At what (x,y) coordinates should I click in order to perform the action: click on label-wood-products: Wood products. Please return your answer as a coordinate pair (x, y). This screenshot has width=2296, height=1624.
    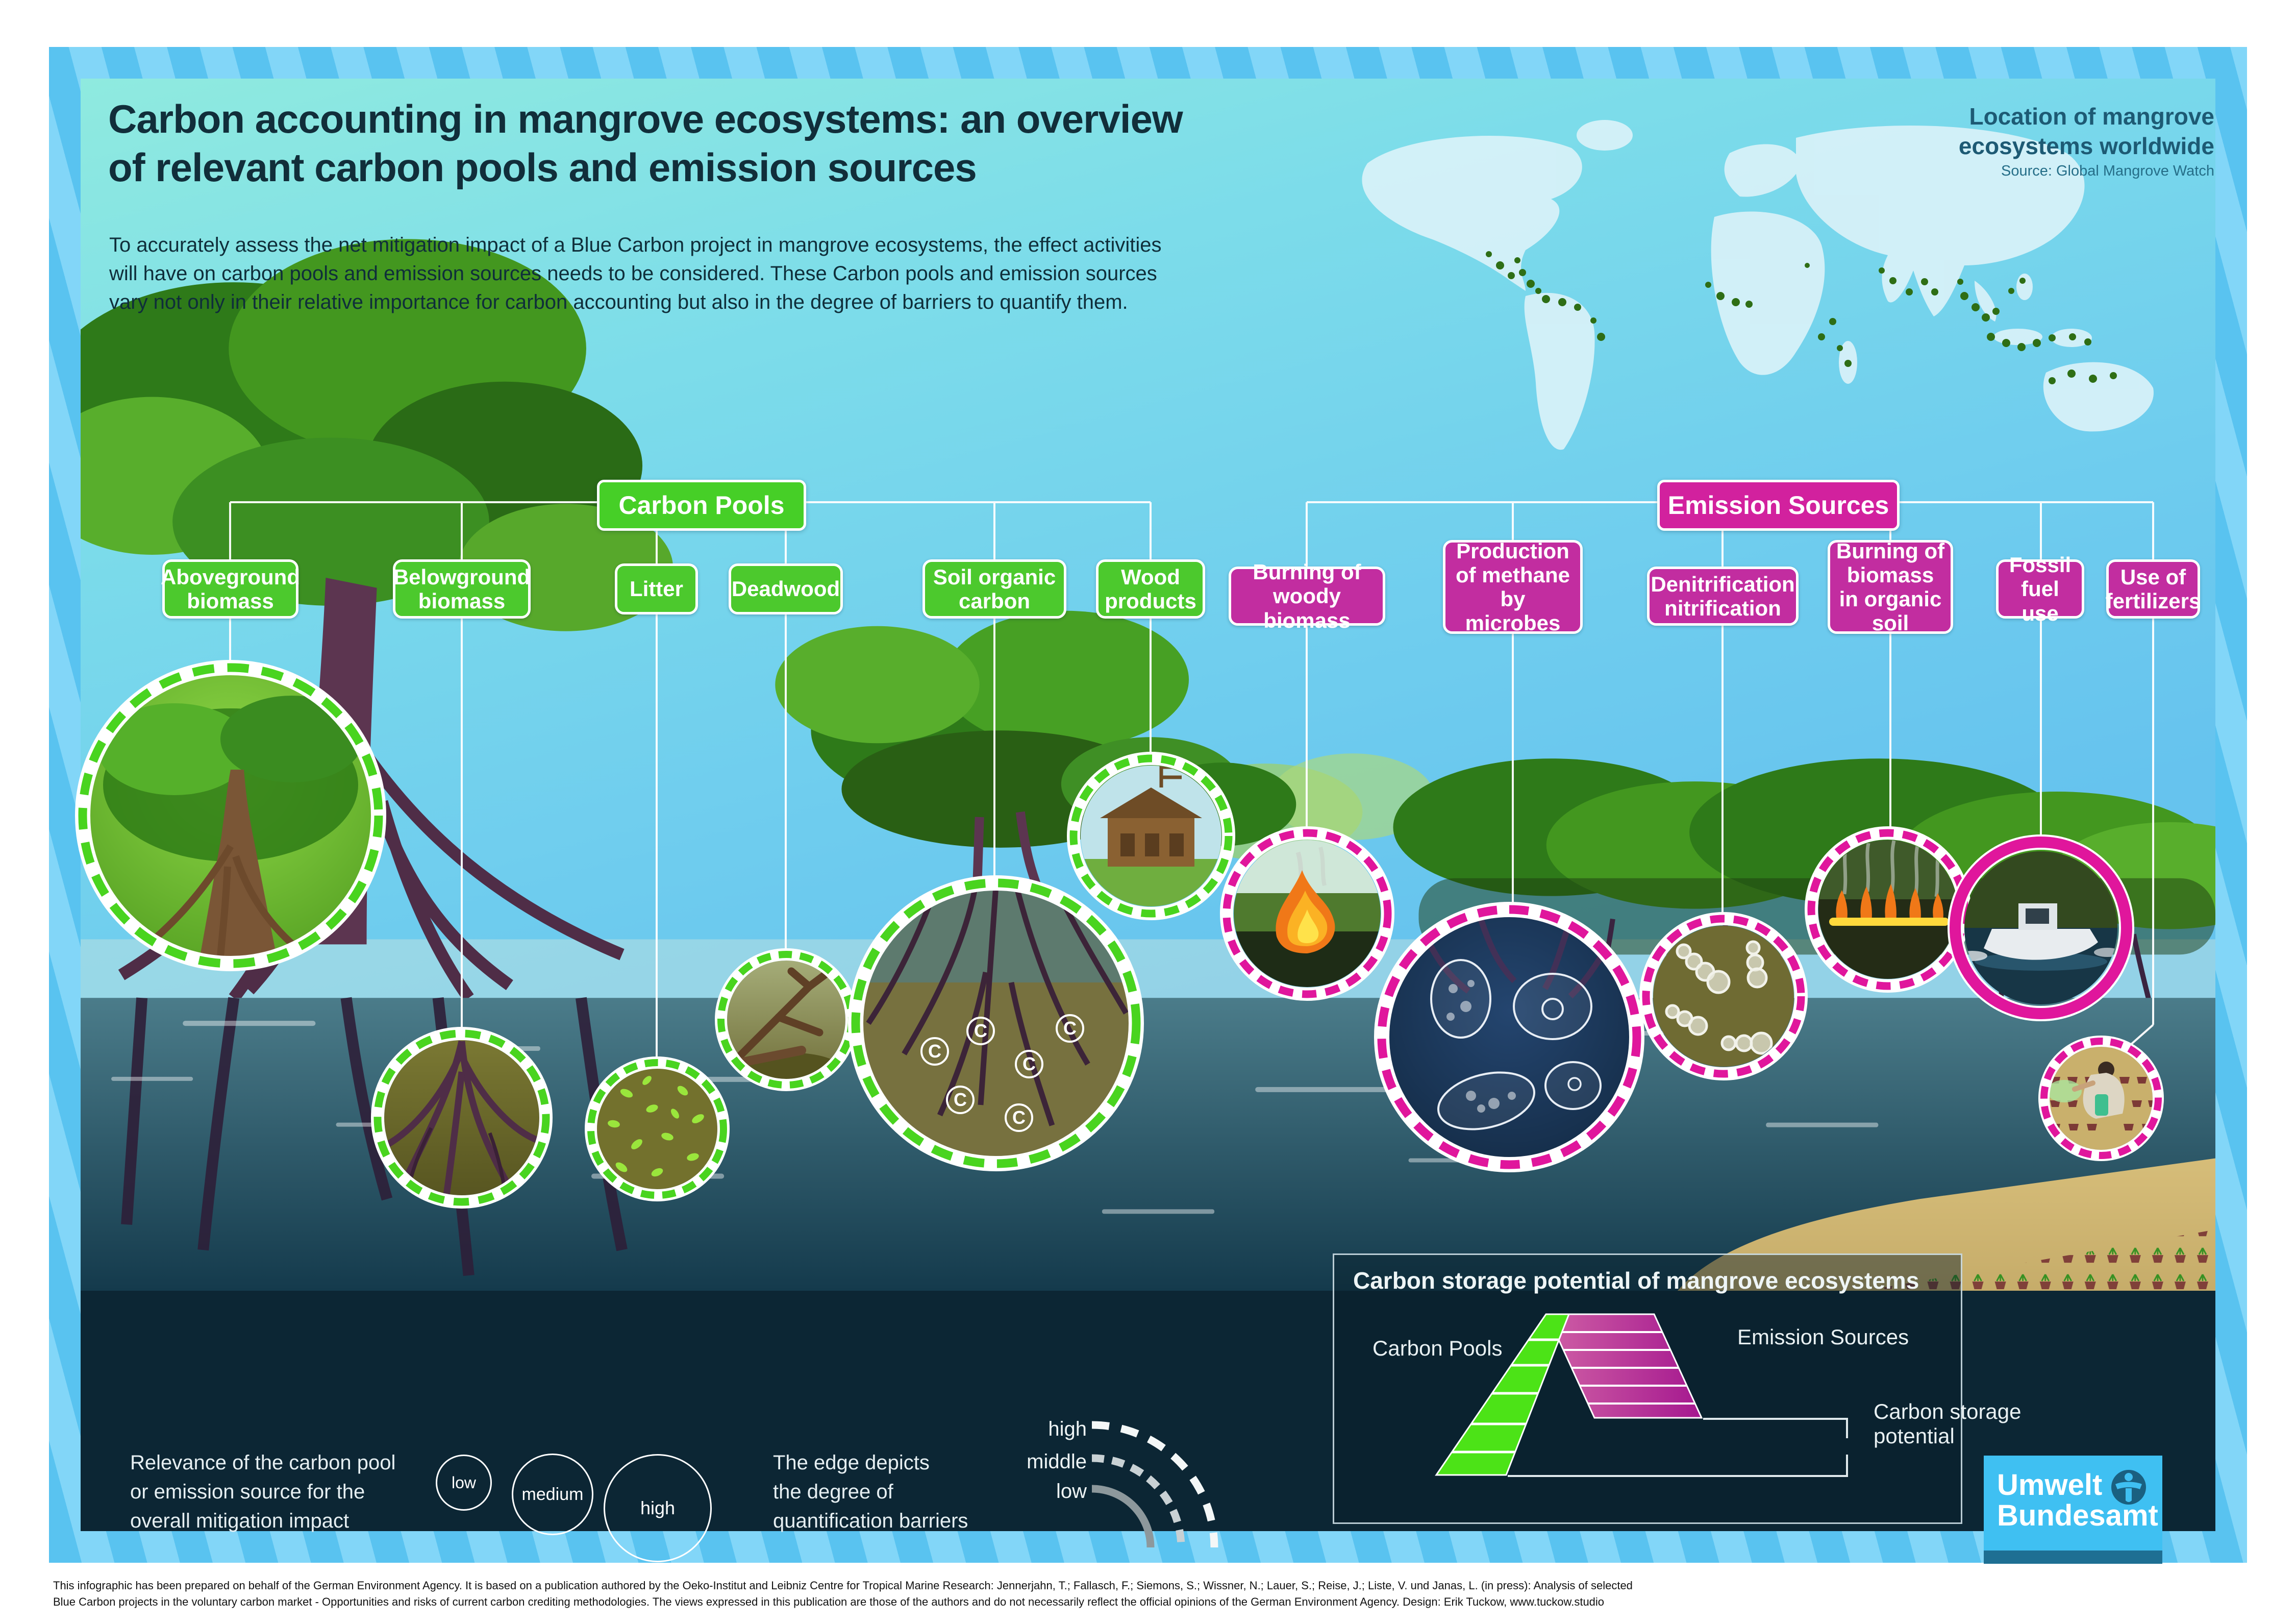
    Looking at the image, I should click on (1150, 589).